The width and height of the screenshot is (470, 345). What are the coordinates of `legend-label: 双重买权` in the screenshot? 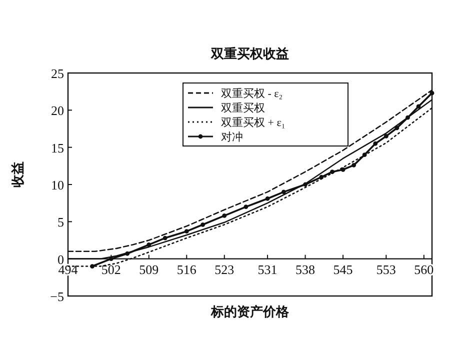 It's located at (243, 108).